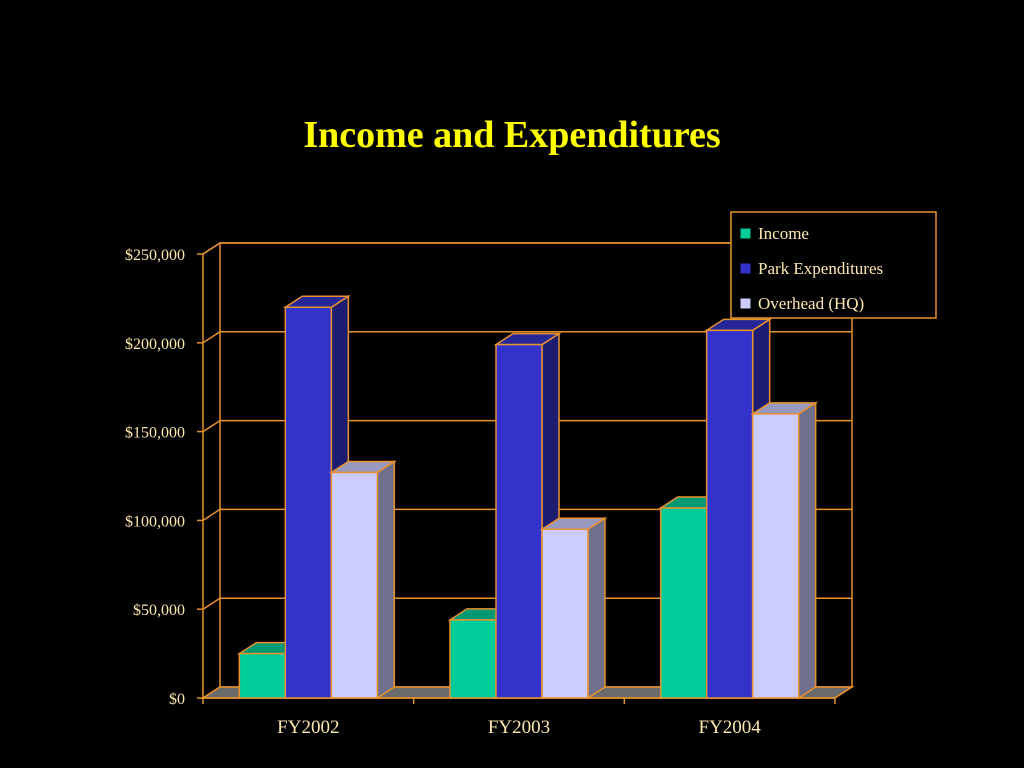  Describe the element at coordinates (155, 344) in the screenshot. I see `y-tick-label: $200,000` at that location.